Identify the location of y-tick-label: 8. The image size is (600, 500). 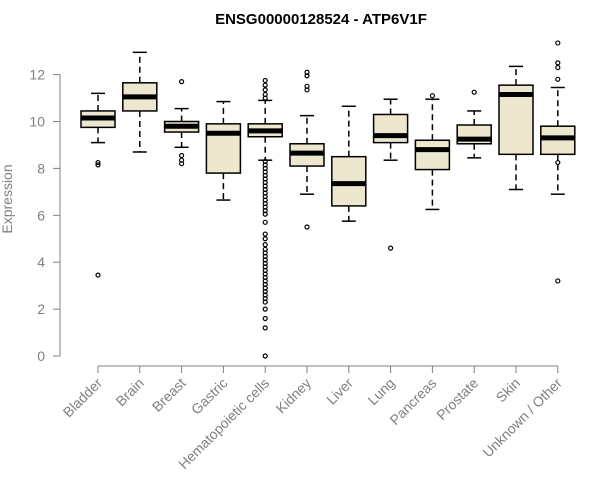
(41, 168).